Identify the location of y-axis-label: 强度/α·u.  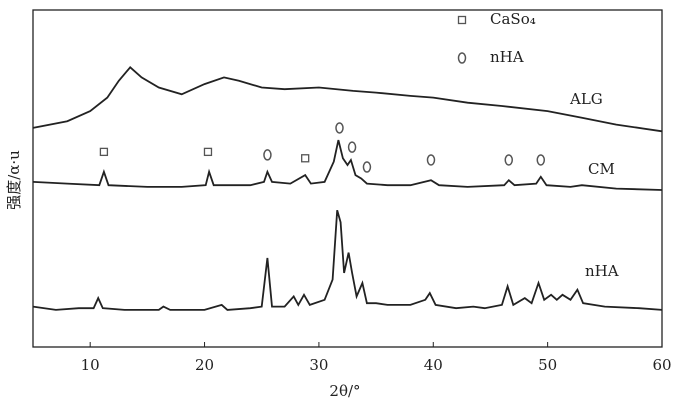
(14, 180).